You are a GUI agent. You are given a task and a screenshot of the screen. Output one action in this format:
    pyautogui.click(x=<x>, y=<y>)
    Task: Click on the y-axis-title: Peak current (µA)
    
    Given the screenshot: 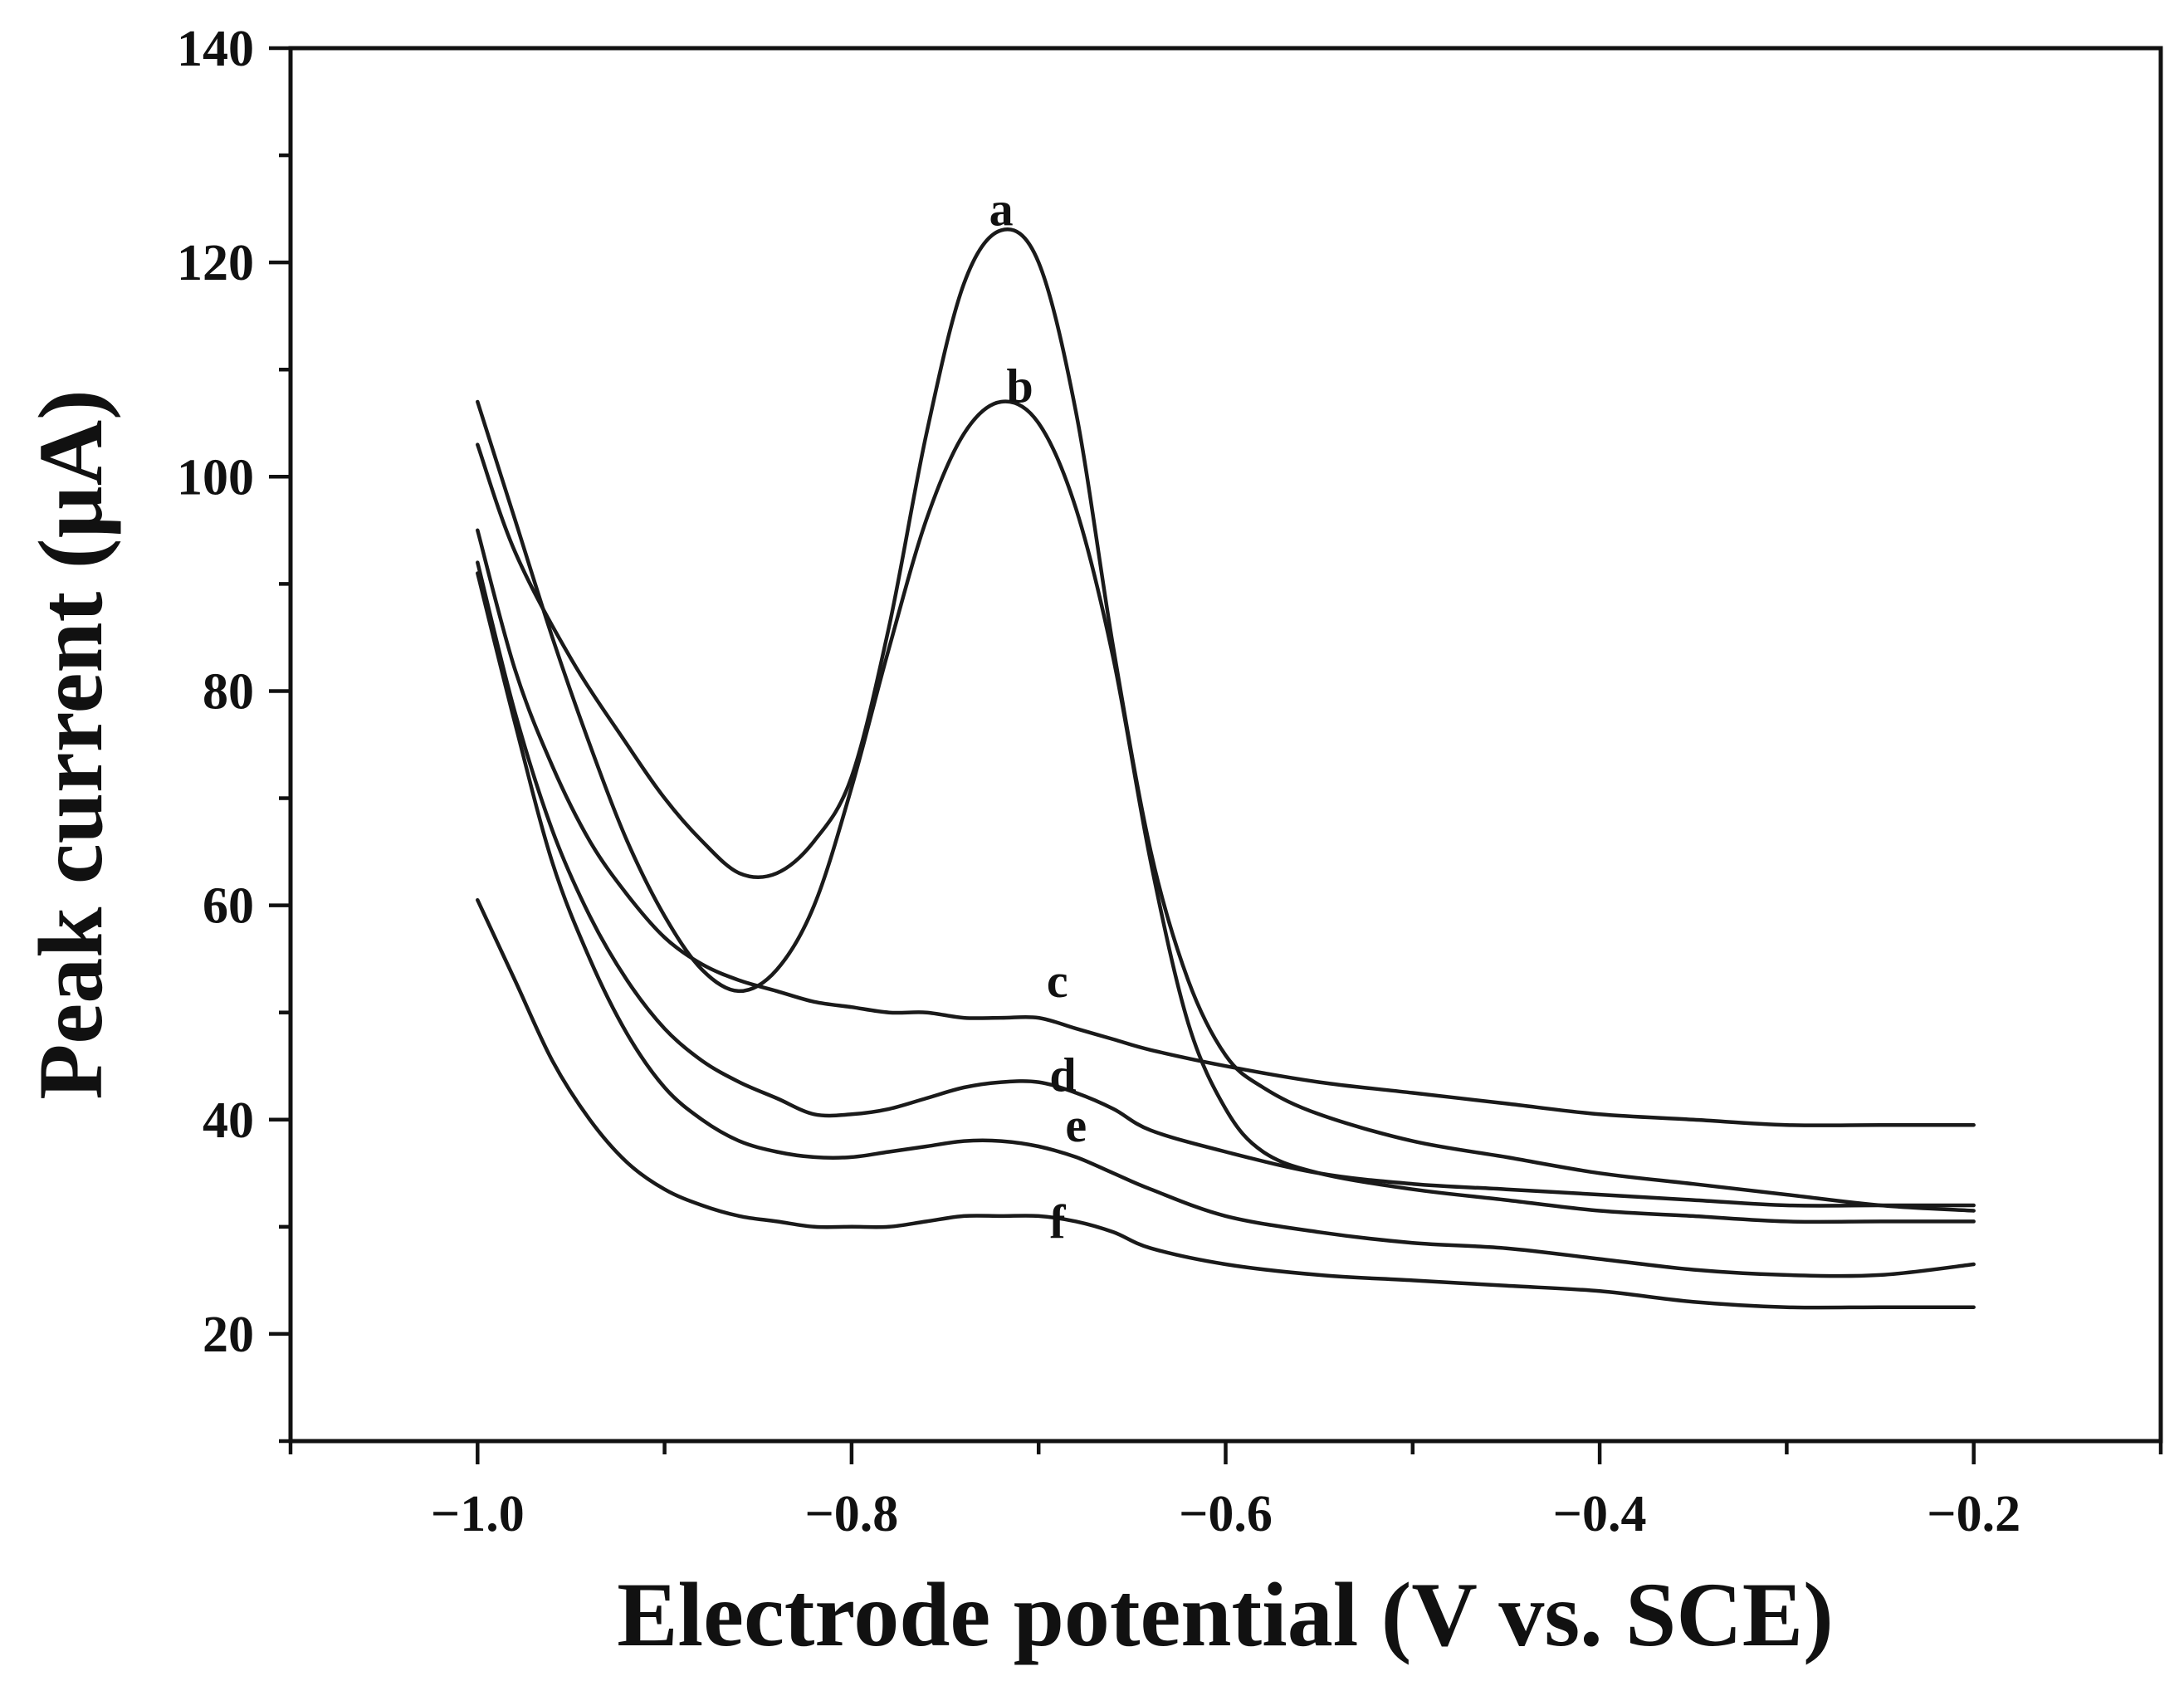 What is the action you would take?
    pyautogui.click(x=70, y=744)
    